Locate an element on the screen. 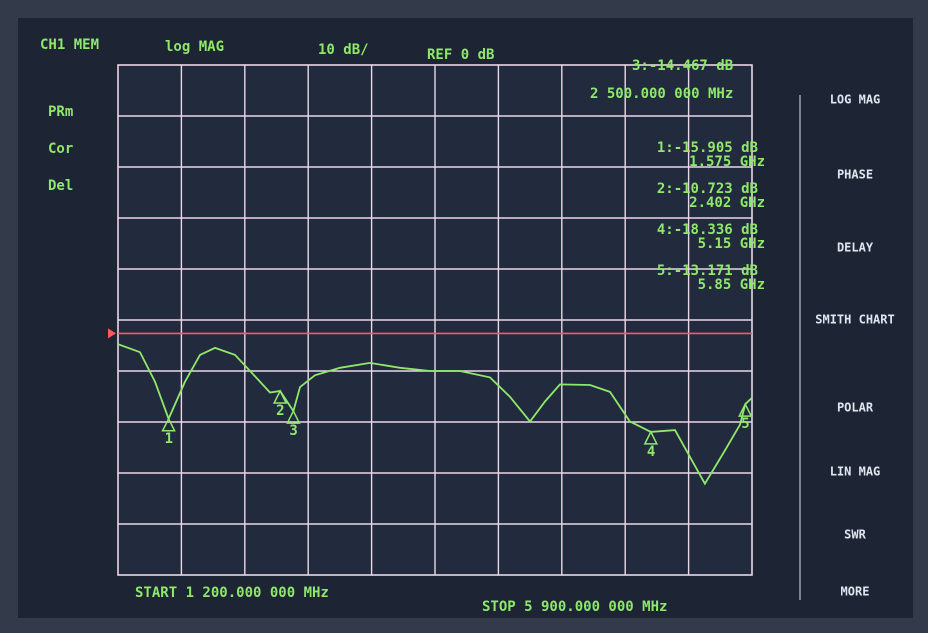  scale: 10 dB/ is located at coordinates (343, 50).